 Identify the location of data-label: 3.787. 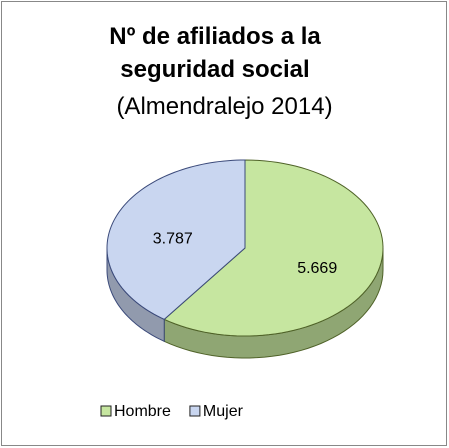
(173, 238).